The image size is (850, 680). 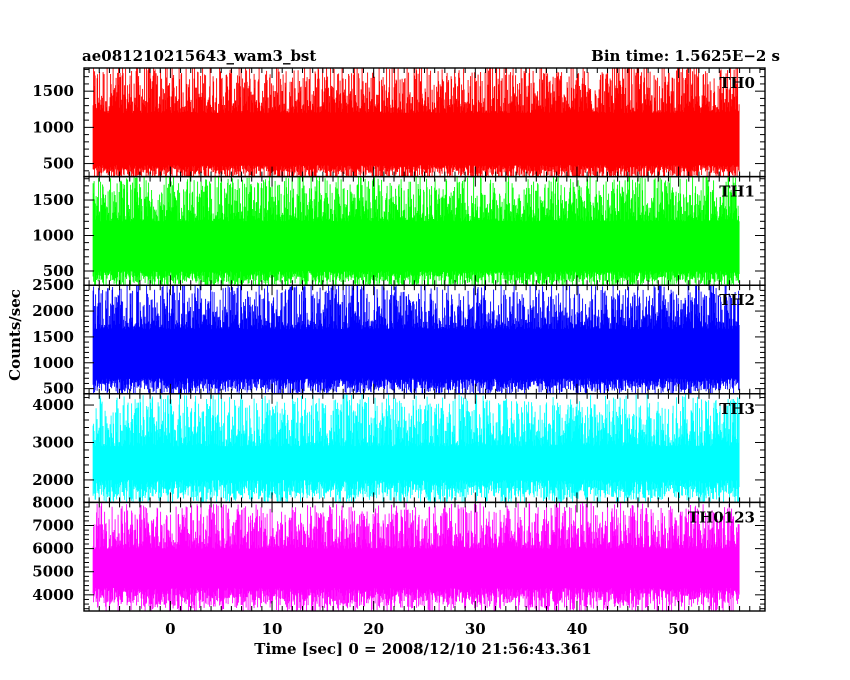 What do you see at coordinates (737, 300) in the screenshot?
I see `panel-label: TH2` at bounding box center [737, 300].